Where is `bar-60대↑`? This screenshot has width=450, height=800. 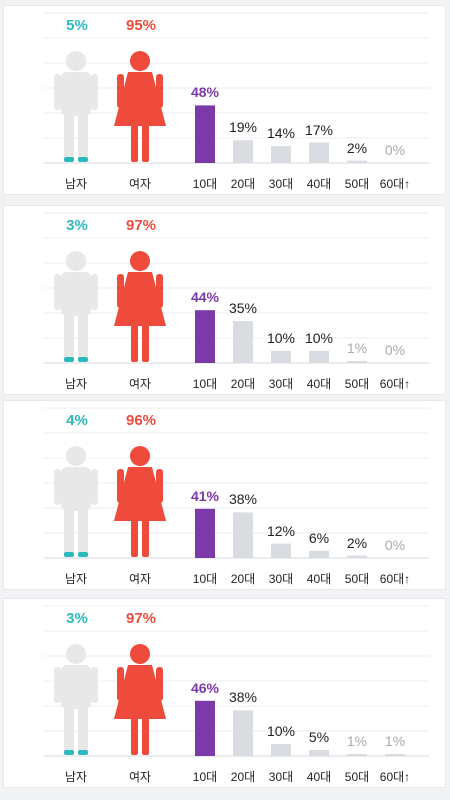
bar-60대↑ is located at coordinates (395, 755).